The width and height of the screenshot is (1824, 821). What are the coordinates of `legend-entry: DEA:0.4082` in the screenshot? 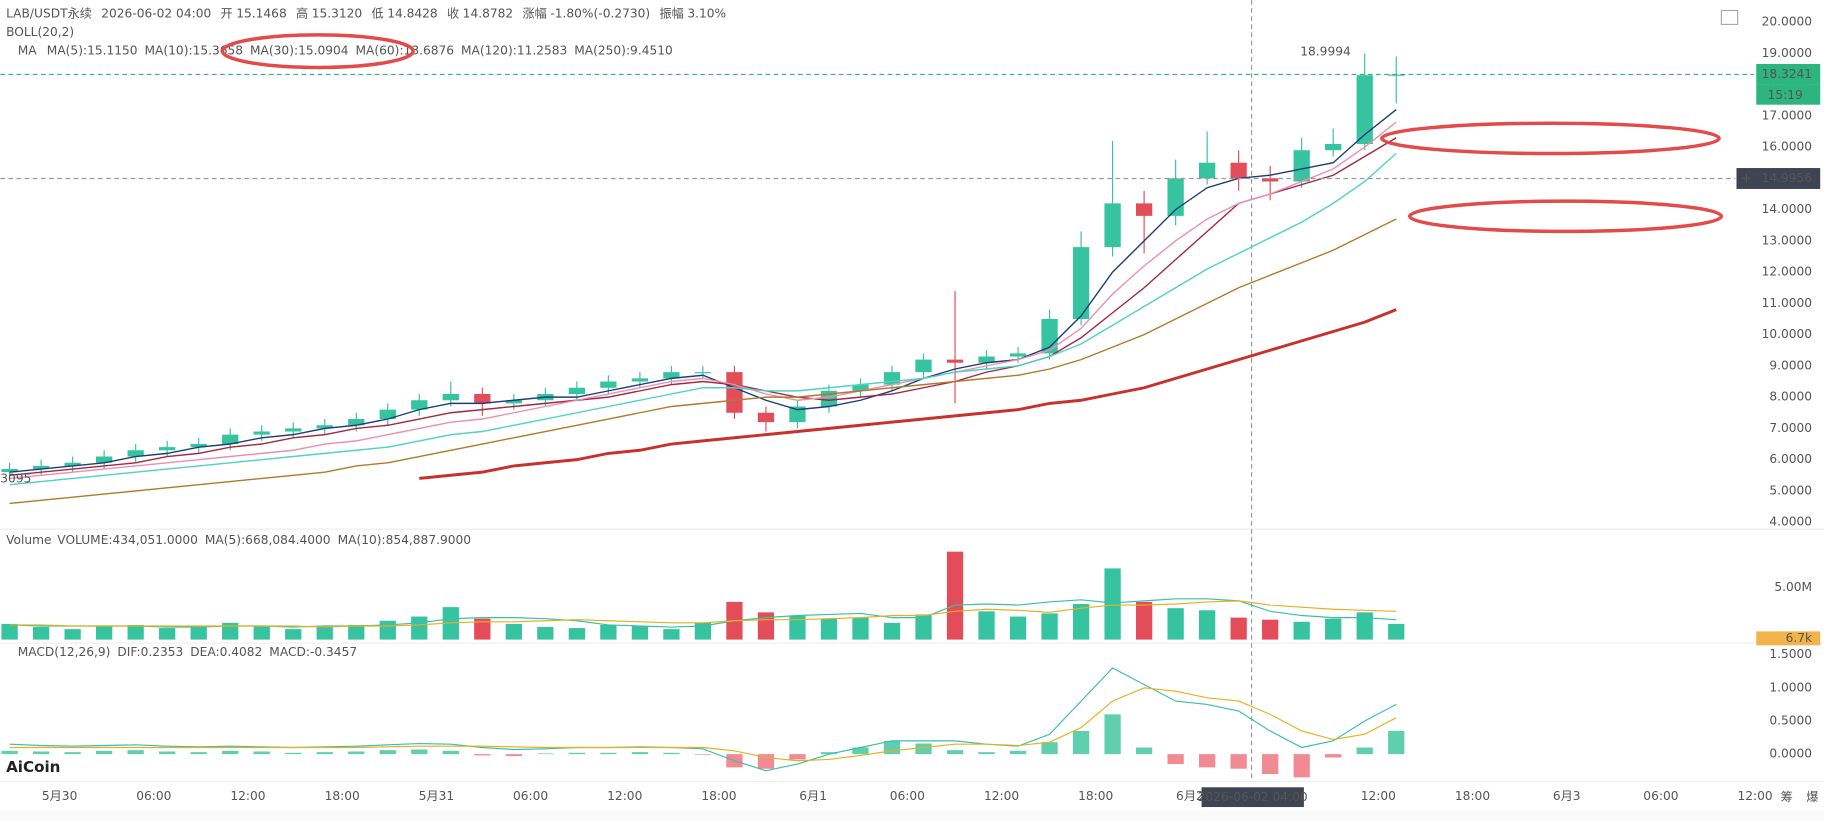 It's located at (226, 652).